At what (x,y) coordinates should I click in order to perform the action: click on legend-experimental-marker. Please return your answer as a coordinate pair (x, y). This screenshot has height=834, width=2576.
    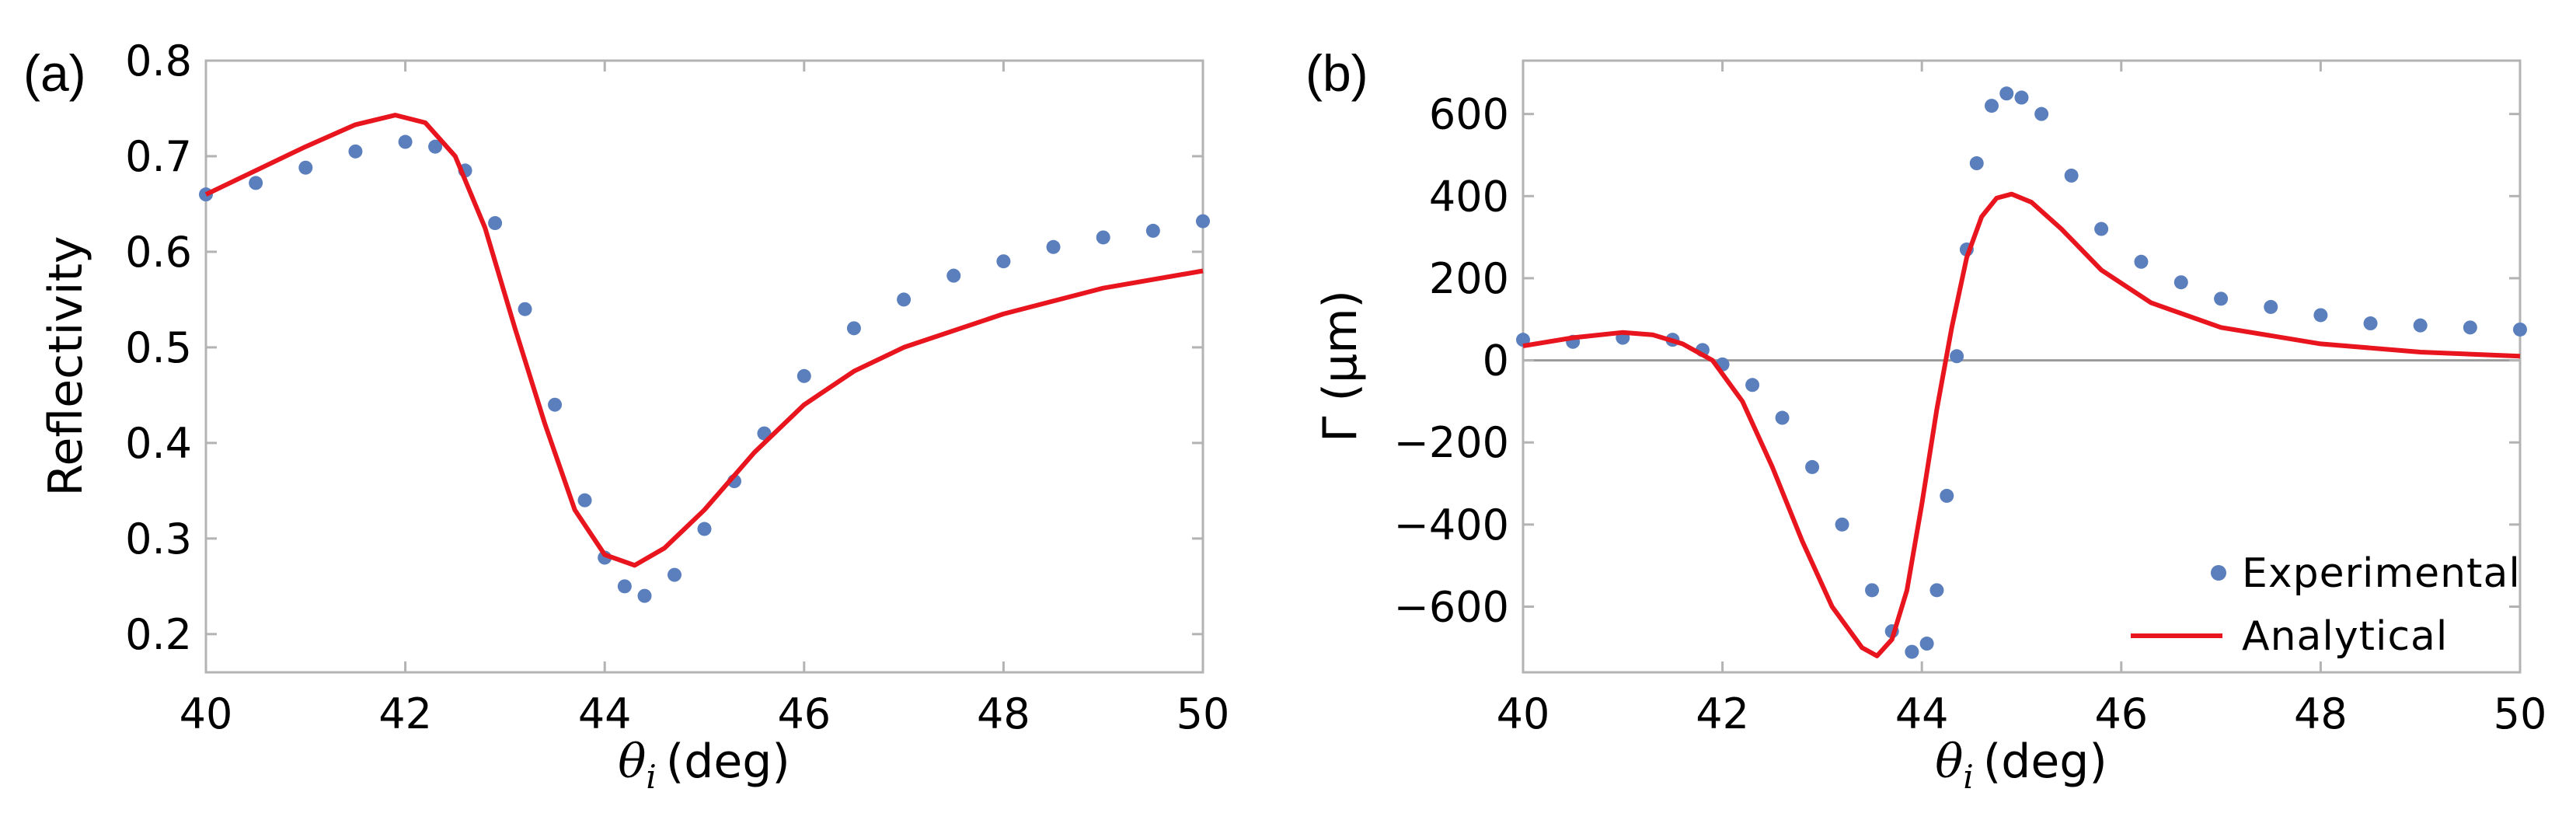
    Looking at the image, I should click on (2218, 573).